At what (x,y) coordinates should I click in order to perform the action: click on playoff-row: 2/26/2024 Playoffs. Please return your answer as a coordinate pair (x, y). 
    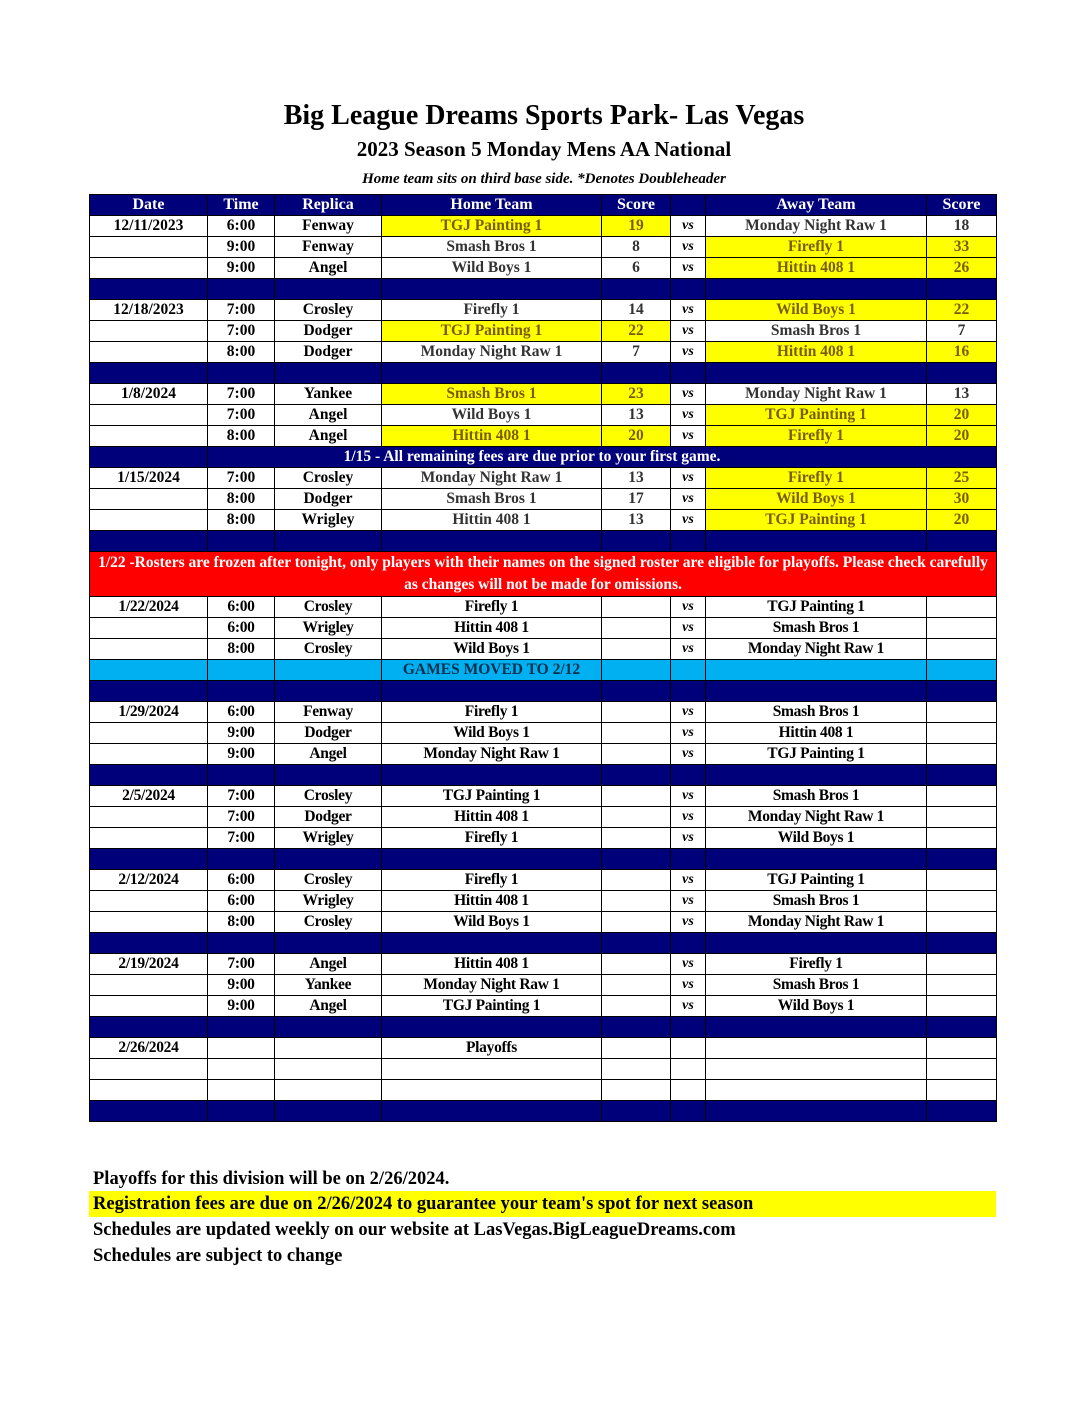
    Looking at the image, I should click on (543, 1048).